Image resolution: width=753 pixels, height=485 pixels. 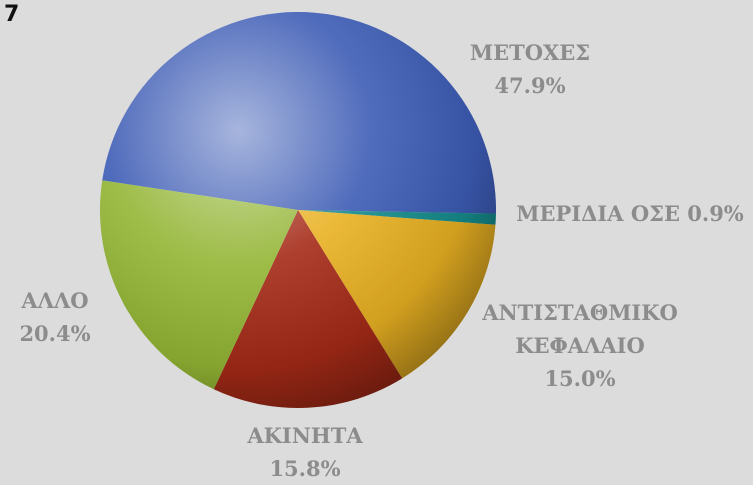 What do you see at coordinates (305, 435) in the screenshot?
I see `category-label: ΑΚΙΝΗΤΑ` at bounding box center [305, 435].